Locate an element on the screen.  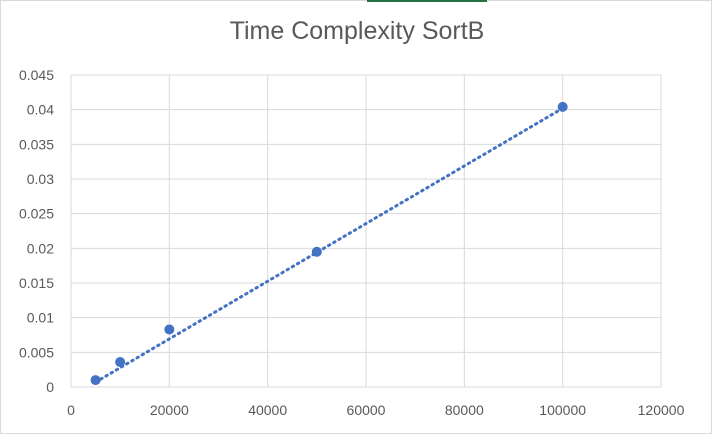
y-tick-label: 0.005 is located at coordinates (36, 352).